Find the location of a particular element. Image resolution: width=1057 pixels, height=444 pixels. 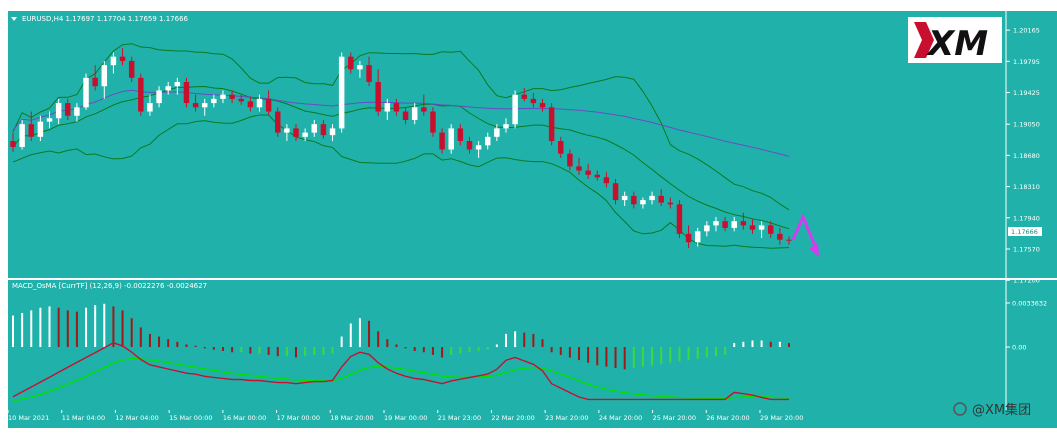

watermark-icon is located at coordinates (960, 409).